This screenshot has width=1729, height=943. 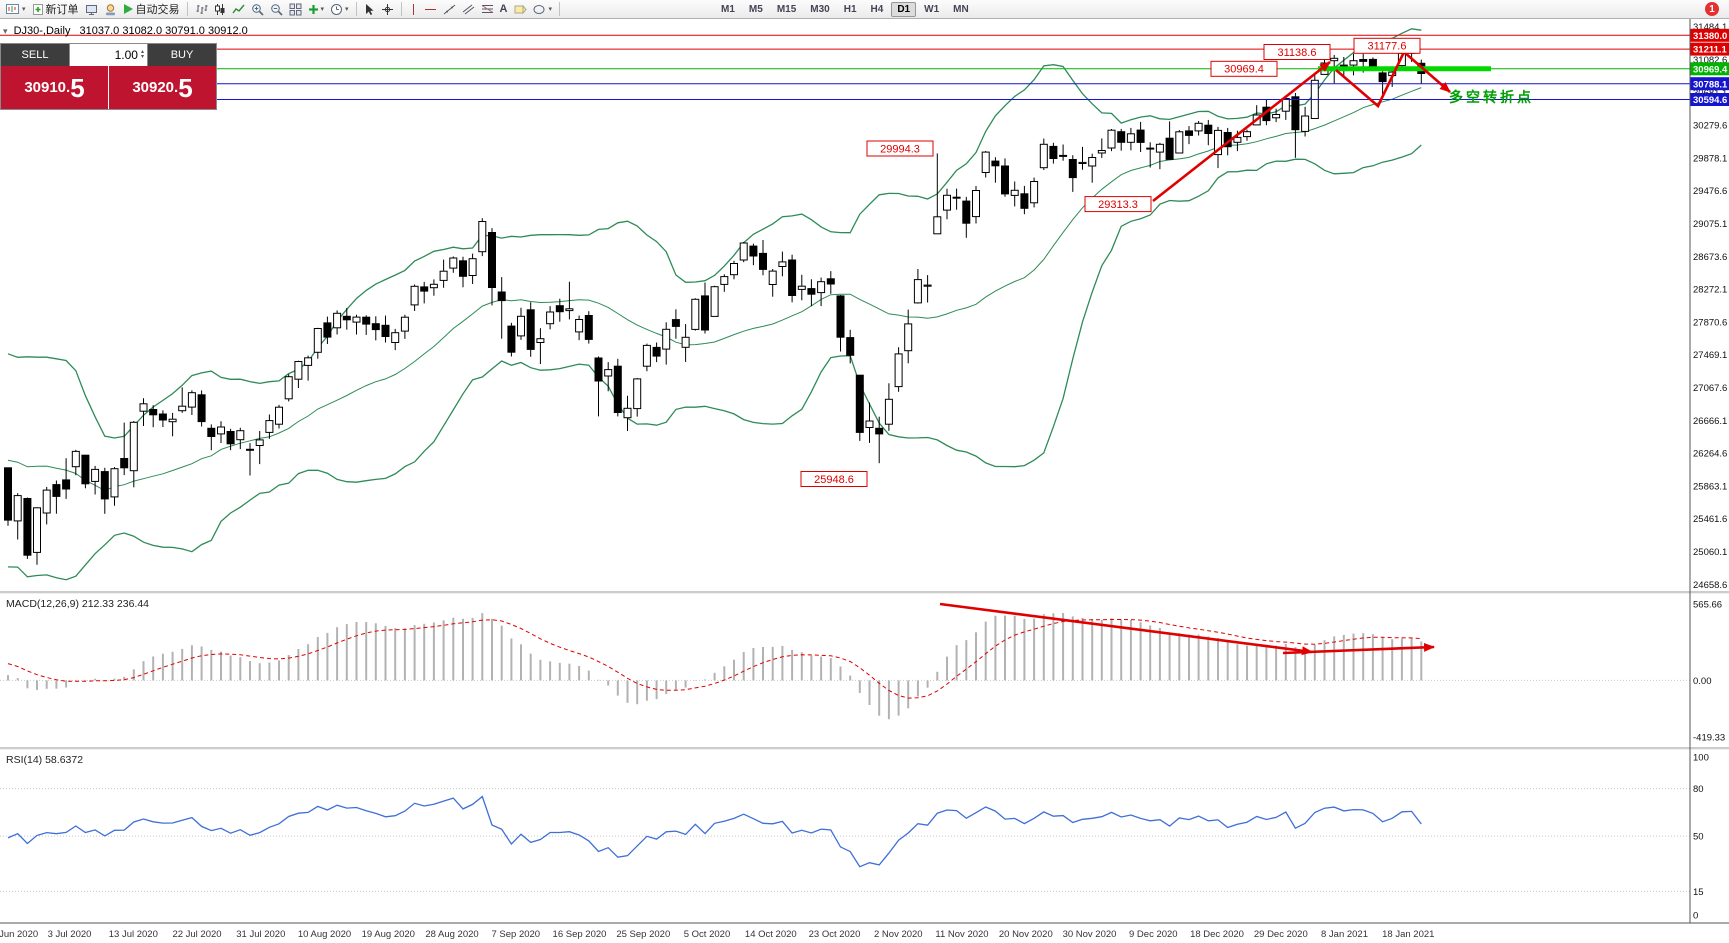 What do you see at coordinates (1698, 789) in the screenshot?
I see `rsi-axis-label: 80` at bounding box center [1698, 789].